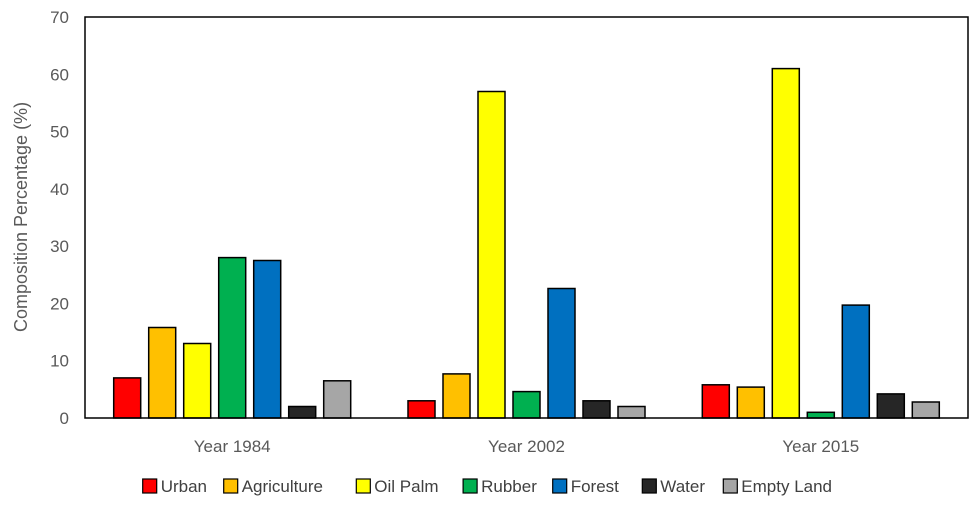 This screenshot has height=506, width=970. I want to click on legend-label: Rubber, so click(509, 486).